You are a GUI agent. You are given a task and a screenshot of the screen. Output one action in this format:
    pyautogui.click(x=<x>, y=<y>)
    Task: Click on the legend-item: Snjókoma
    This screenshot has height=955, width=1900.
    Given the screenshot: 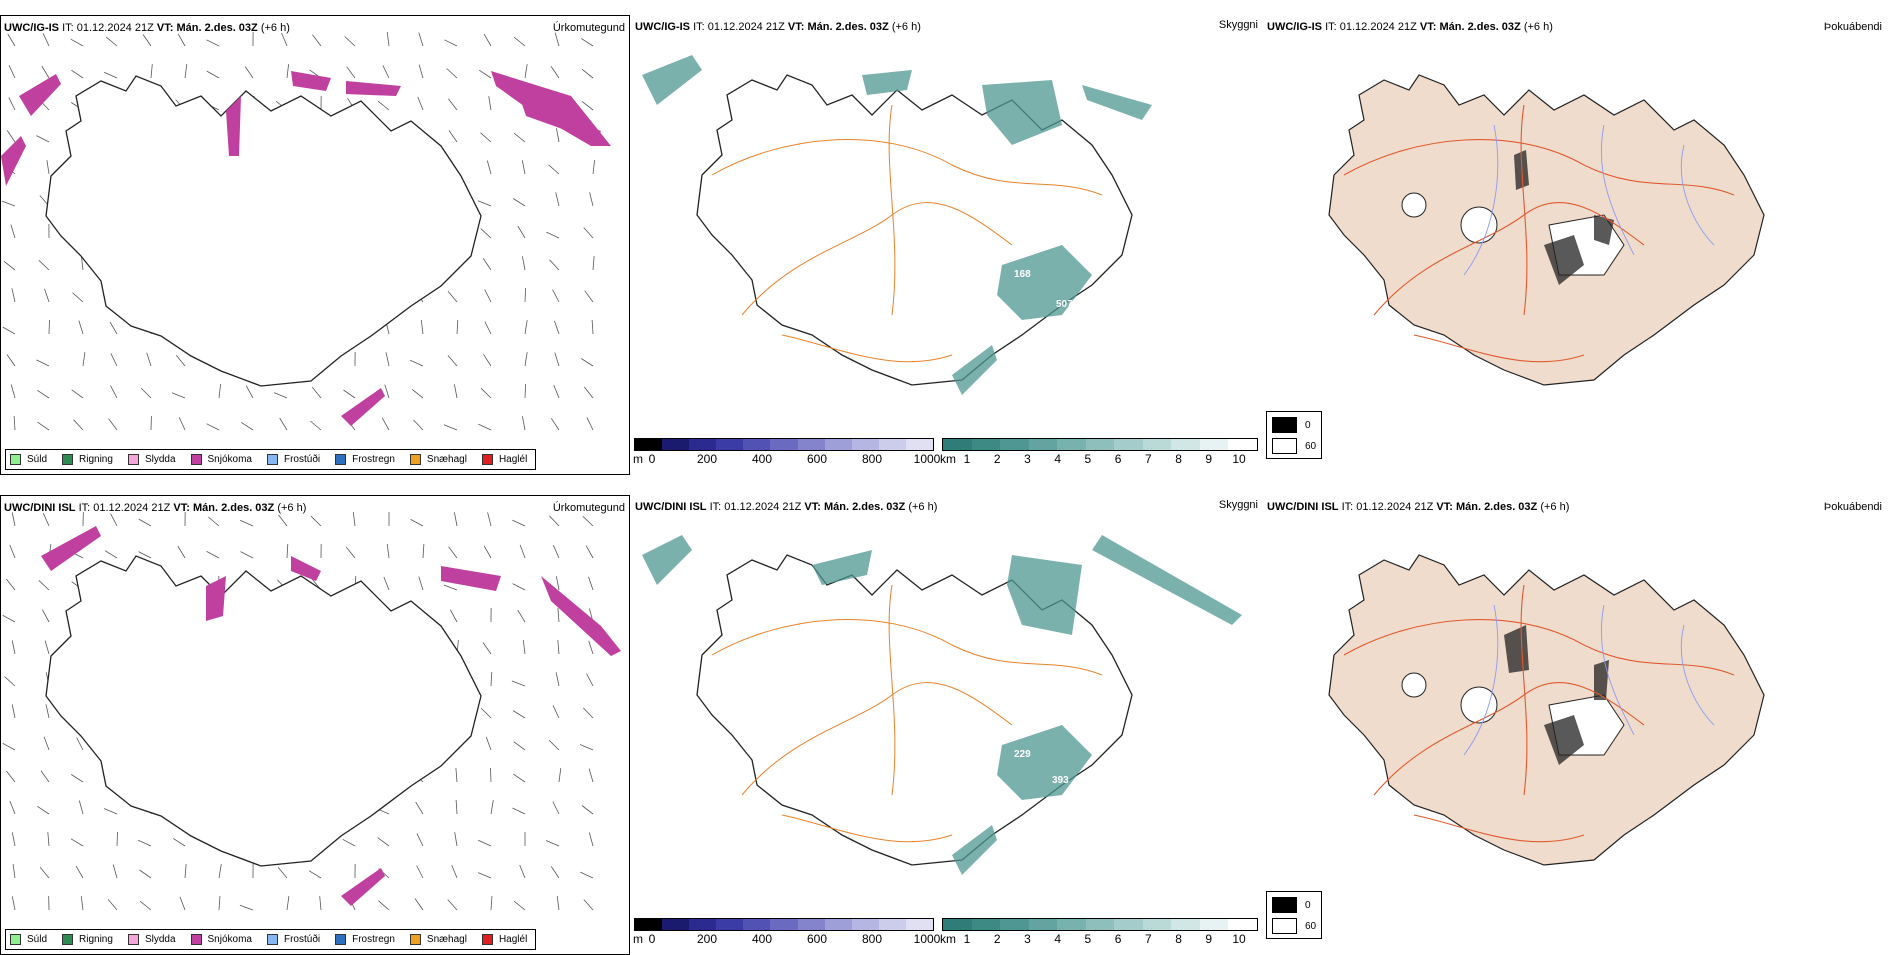 What is the action you would take?
    pyautogui.click(x=221, y=459)
    